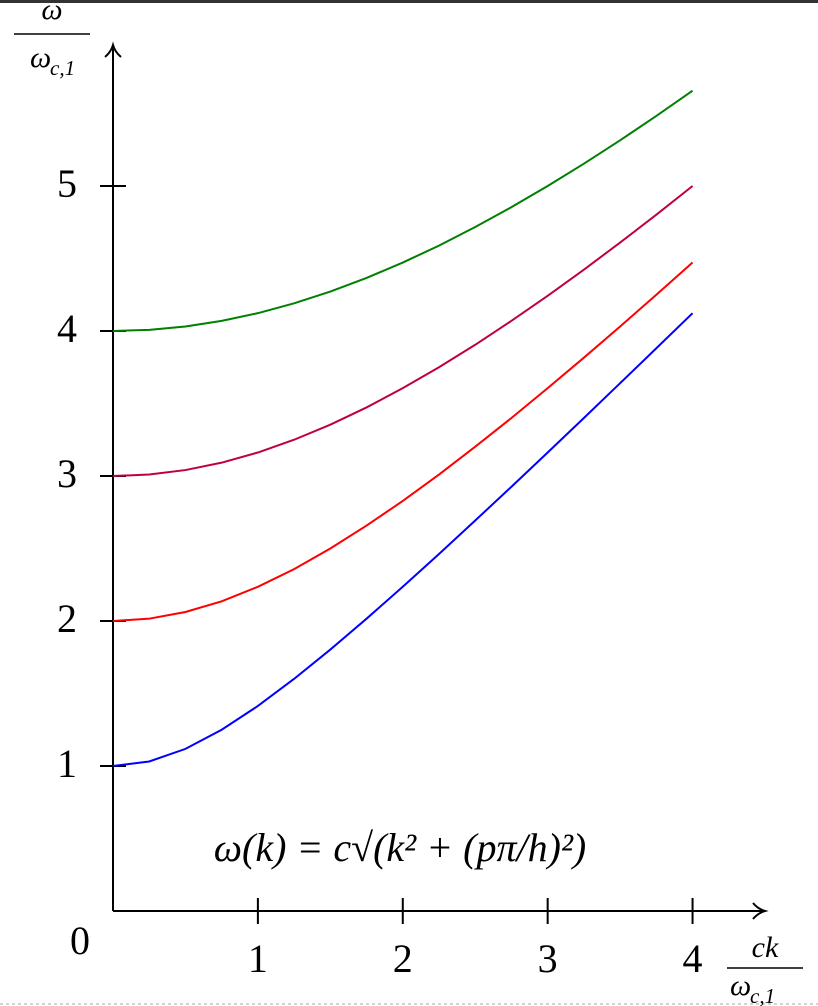  Describe the element at coordinates (51, 13) in the screenshot. I see `y-label-numerator: ω` at that location.